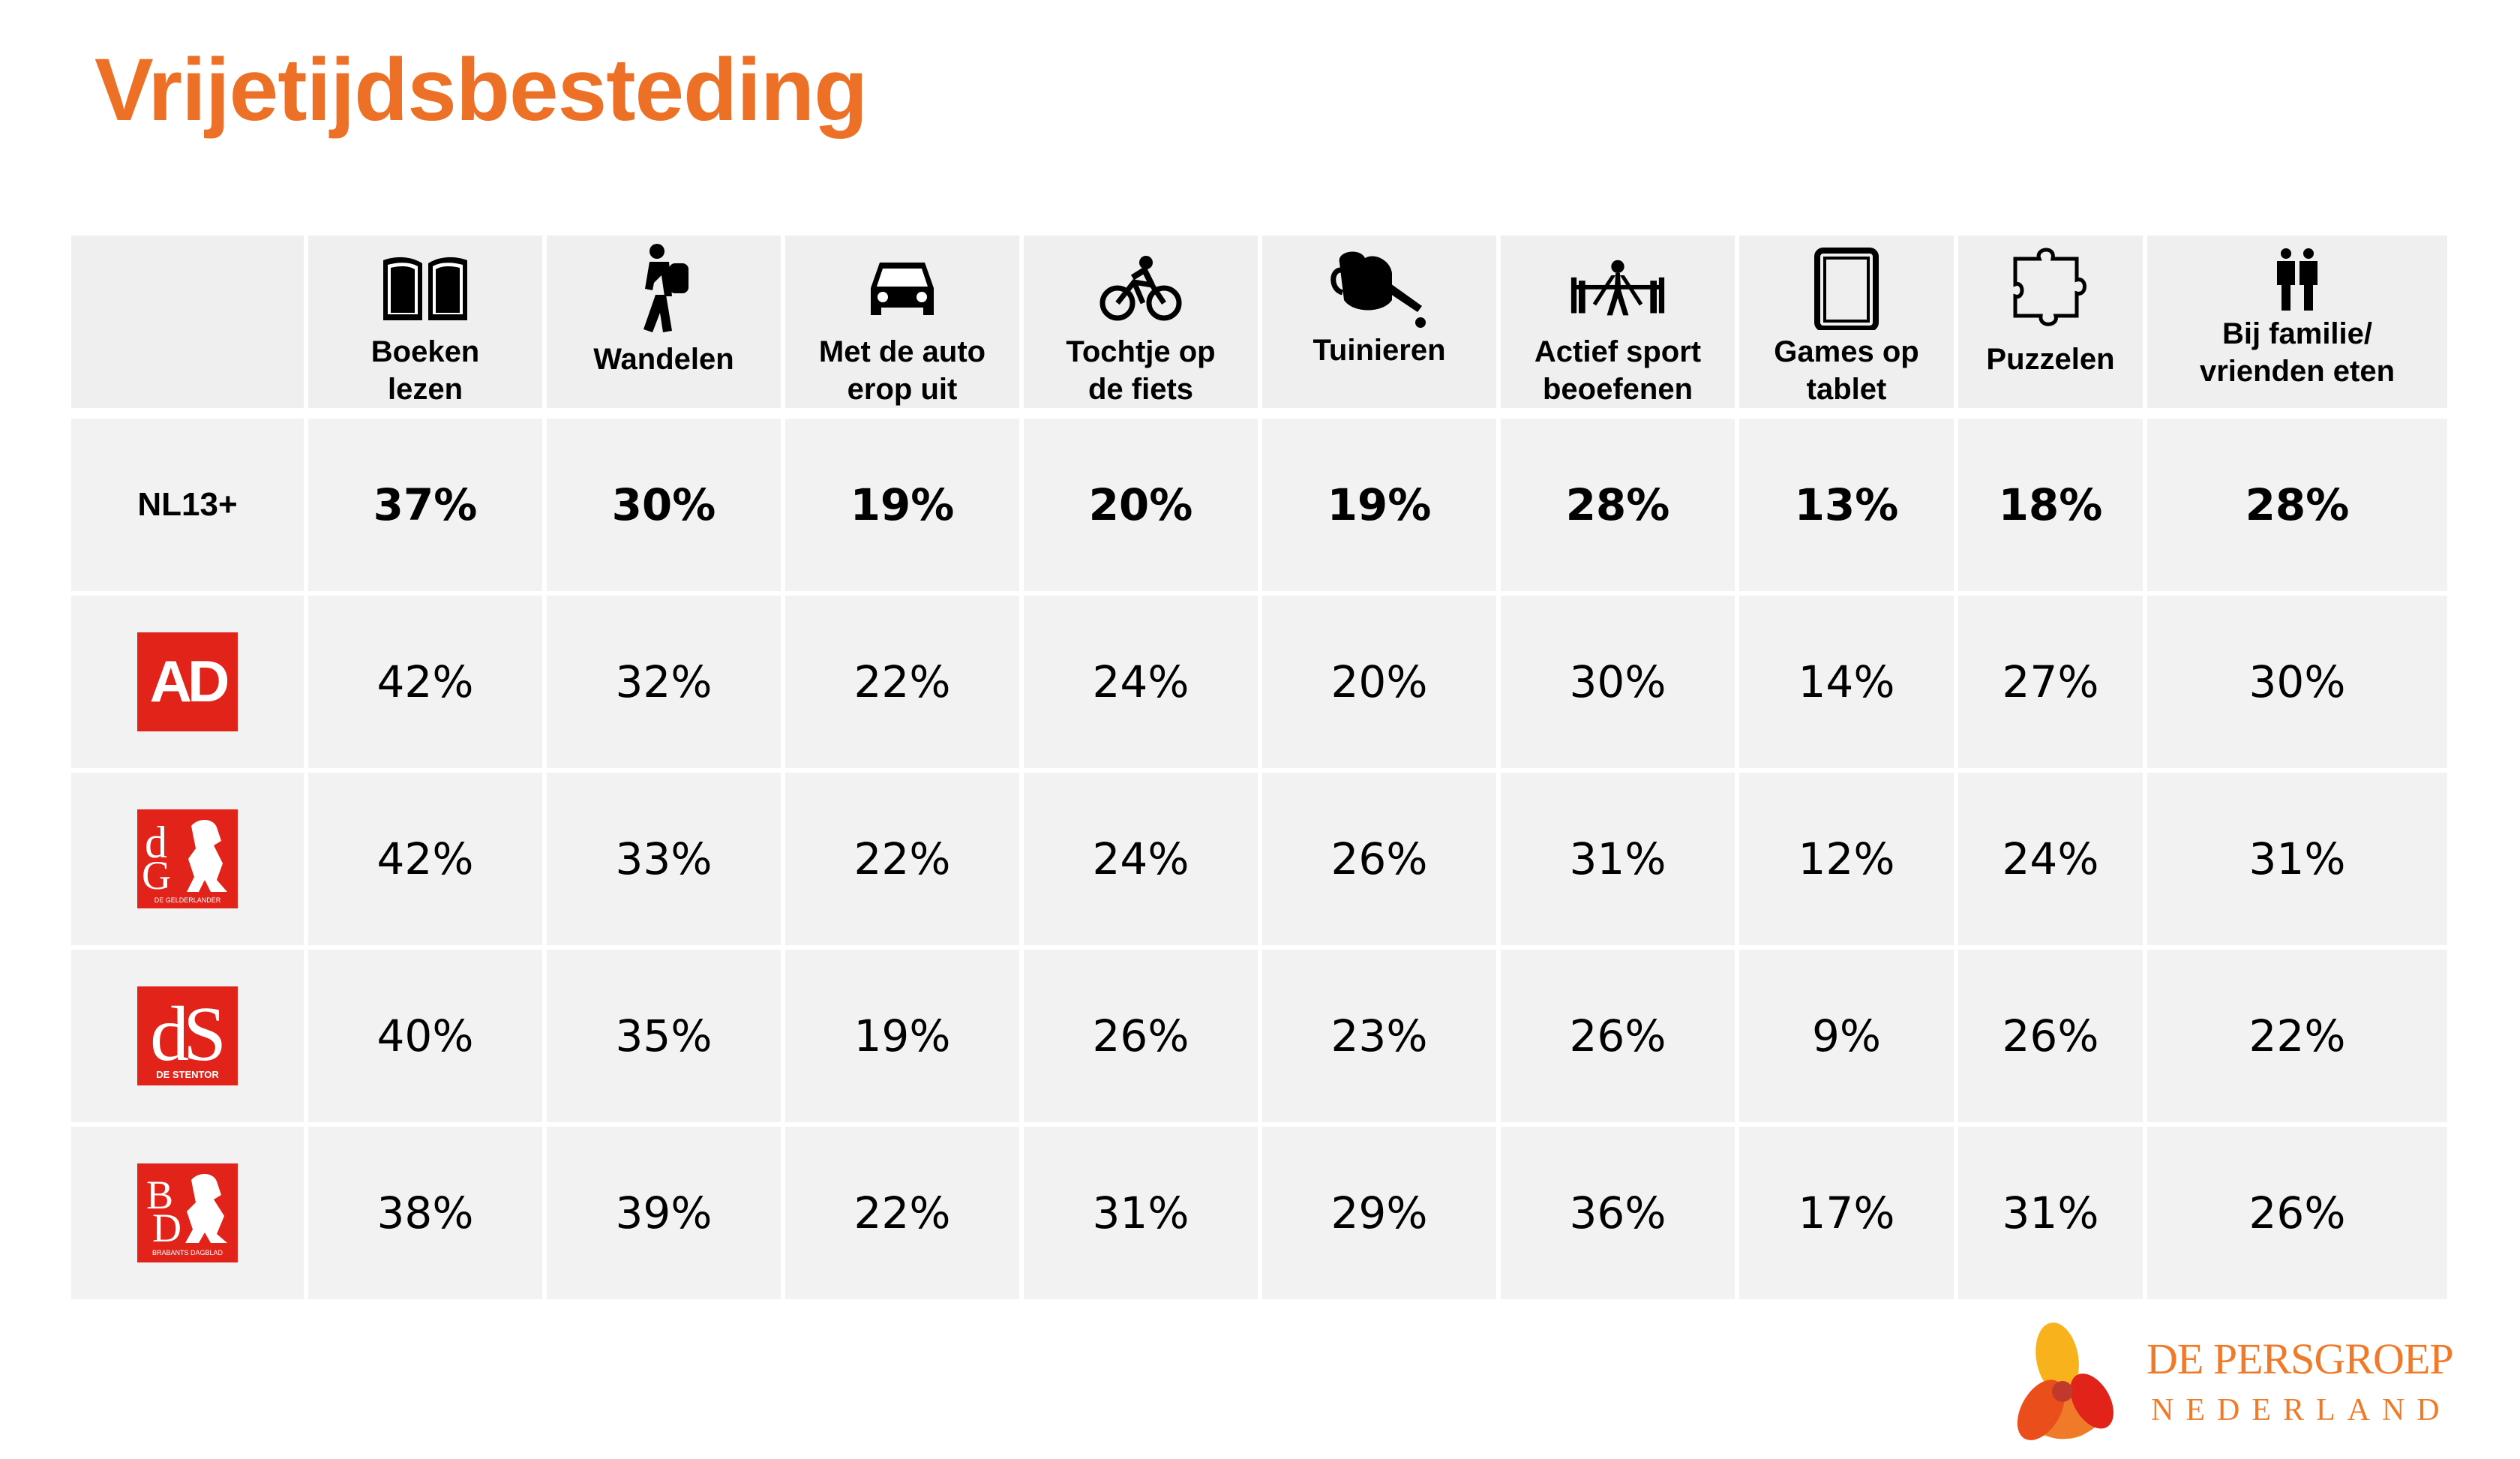 This screenshot has height=1459, width=2520. I want to click on svg-text: G, so click(156, 875).